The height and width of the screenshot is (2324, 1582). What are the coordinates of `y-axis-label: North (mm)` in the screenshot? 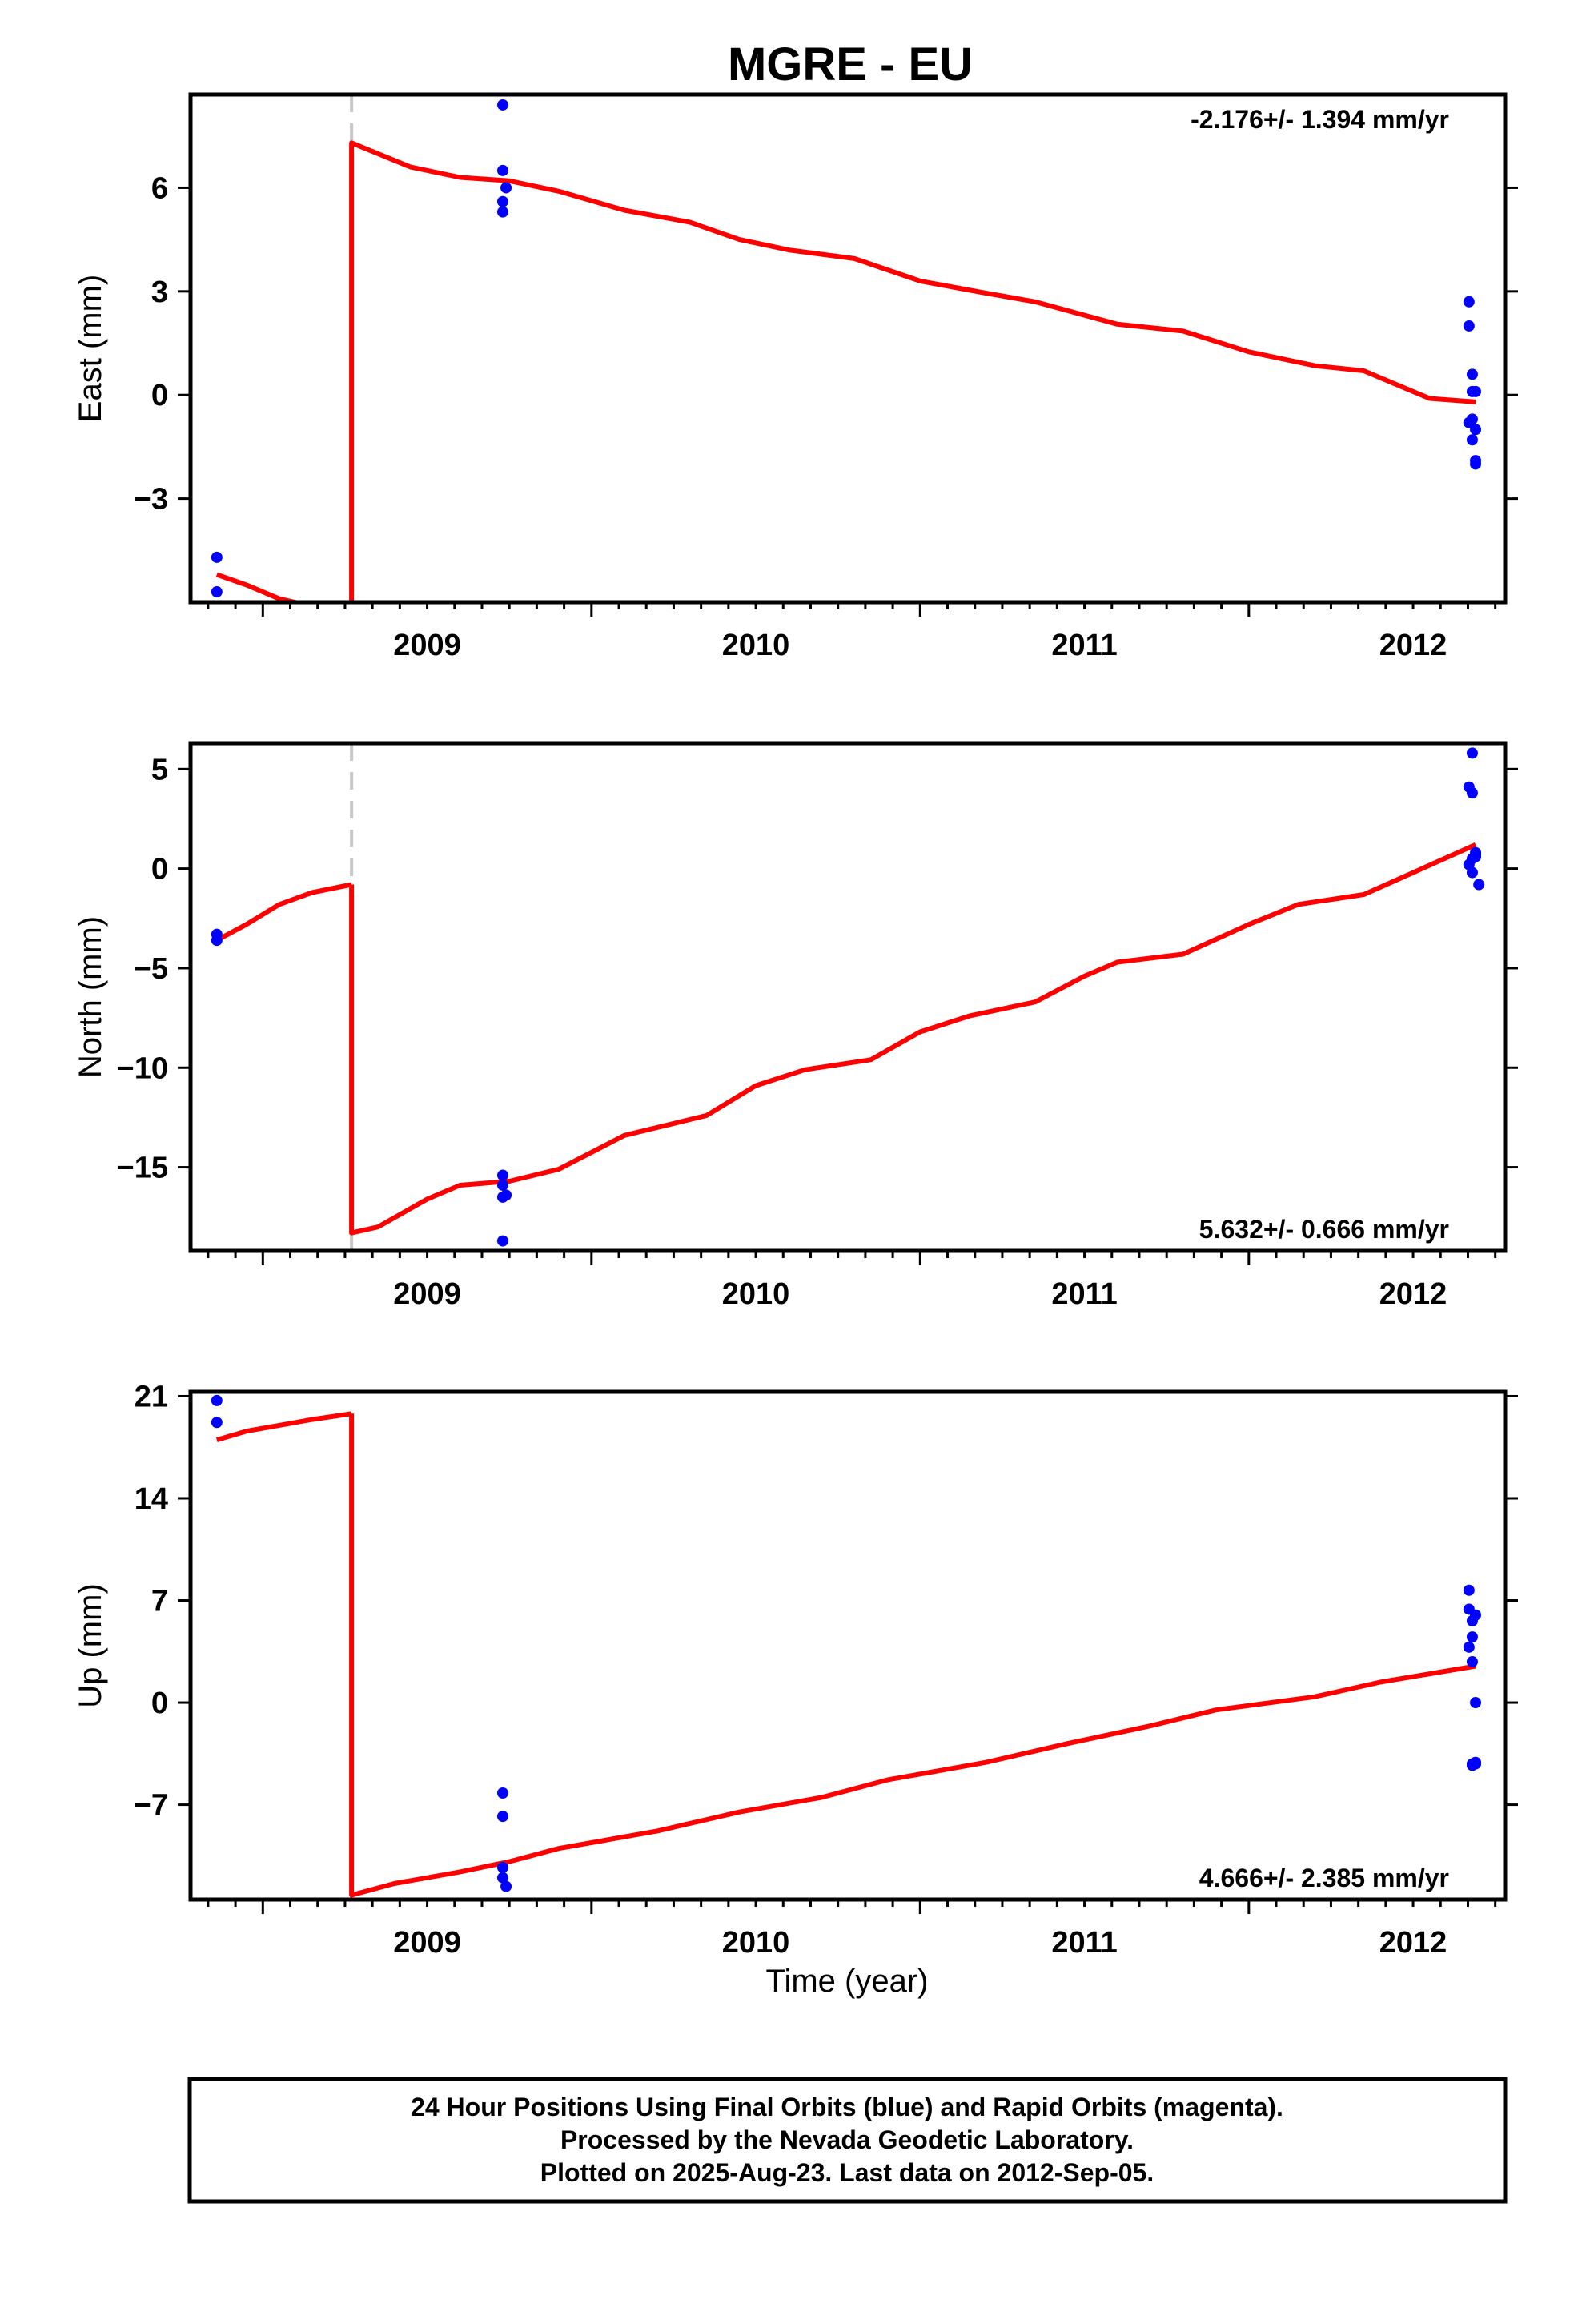 It's located at (91, 997).